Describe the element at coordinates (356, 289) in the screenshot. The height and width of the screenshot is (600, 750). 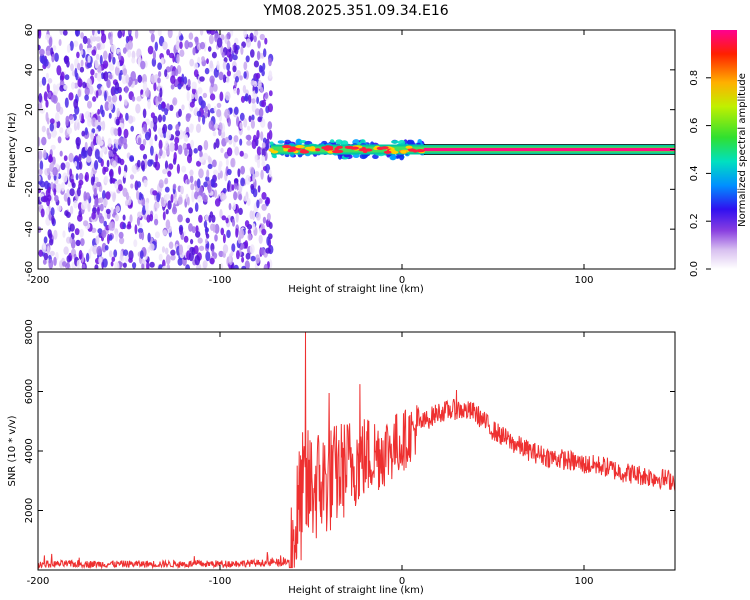
I see `spectrogram-x-label: Height of straight line (km)` at that location.